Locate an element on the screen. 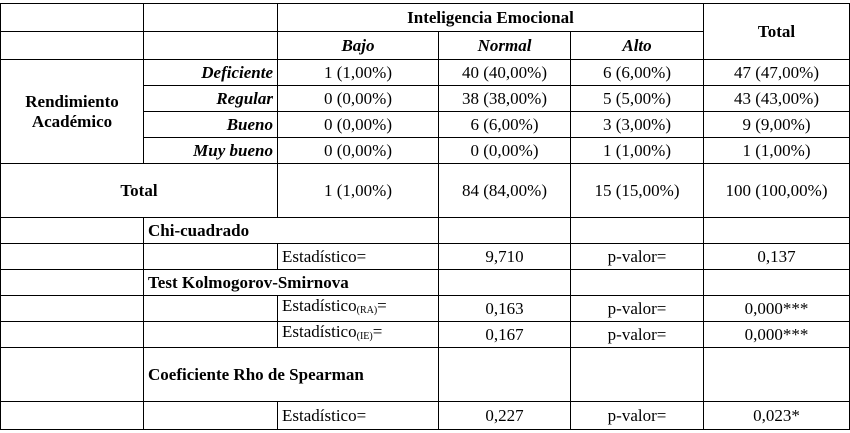  p-value: 0,137 is located at coordinates (776, 256).